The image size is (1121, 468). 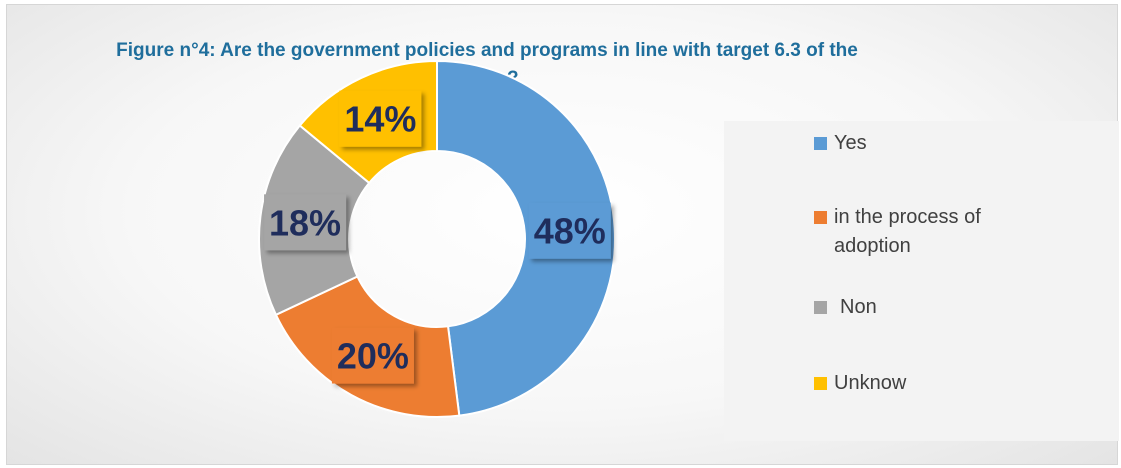 What do you see at coordinates (526, 238) in the screenshot?
I see `slice-yes` at bounding box center [526, 238].